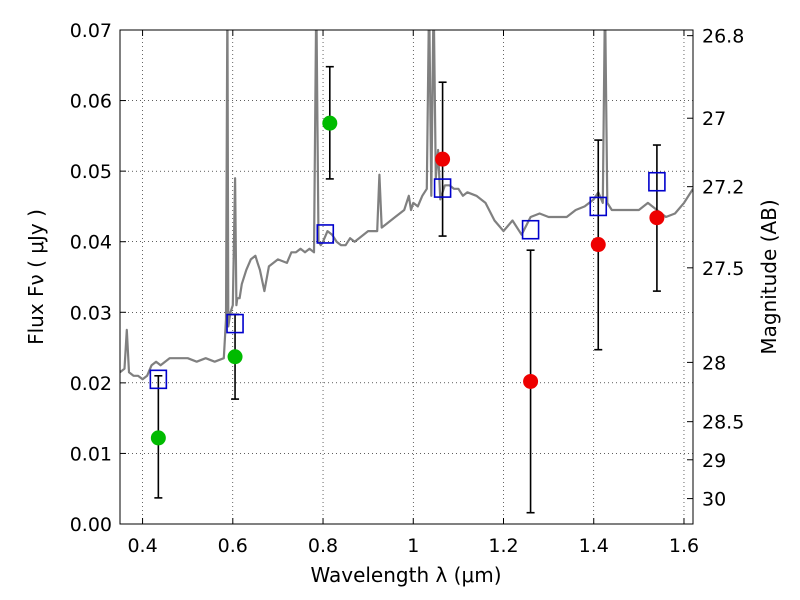  I want to click on x-tick-label: 1, so click(413, 546).